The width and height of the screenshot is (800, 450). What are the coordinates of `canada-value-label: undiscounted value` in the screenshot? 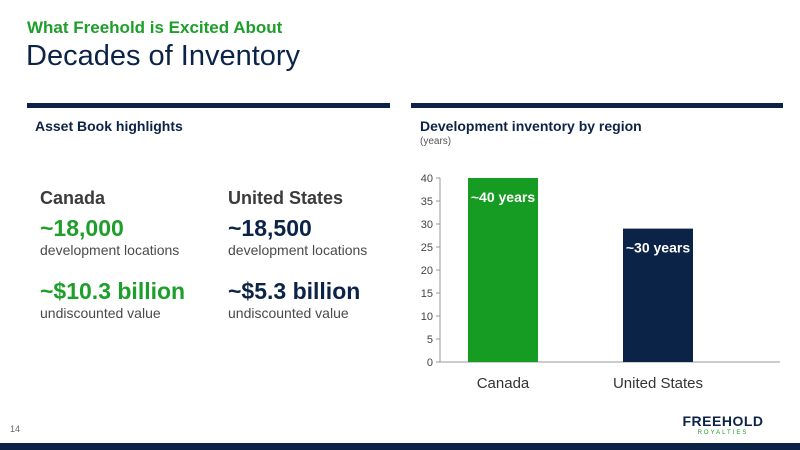 It's located at (100, 313).